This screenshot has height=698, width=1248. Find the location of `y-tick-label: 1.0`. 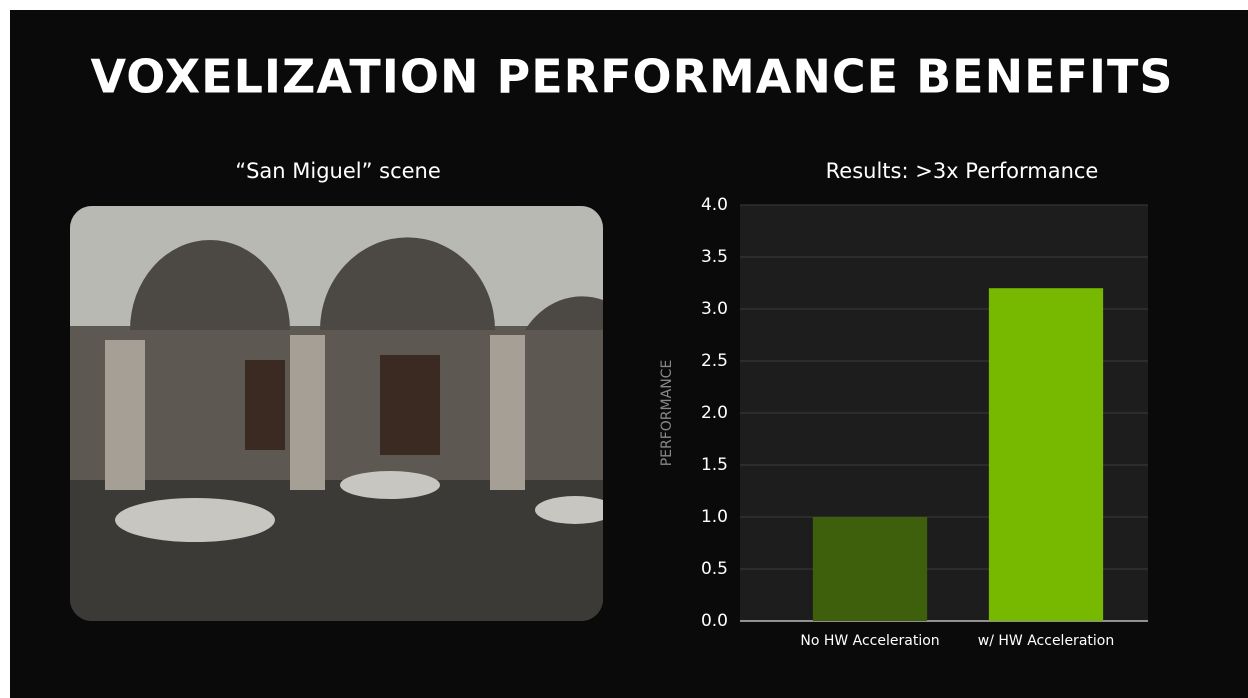

y-tick-label: 1.0 is located at coordinates (714, 517).